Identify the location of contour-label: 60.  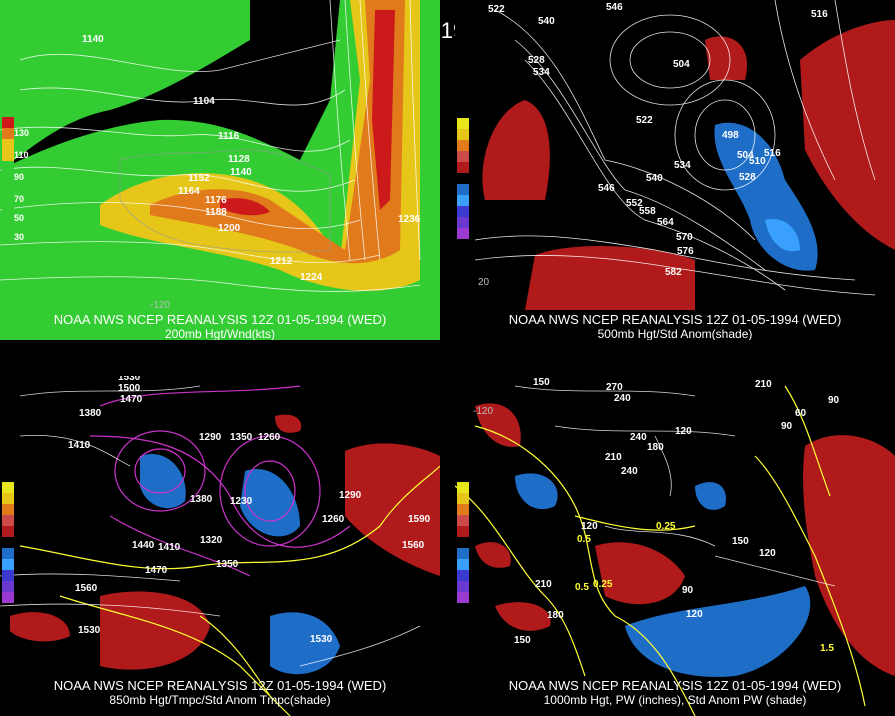
(801, 413).